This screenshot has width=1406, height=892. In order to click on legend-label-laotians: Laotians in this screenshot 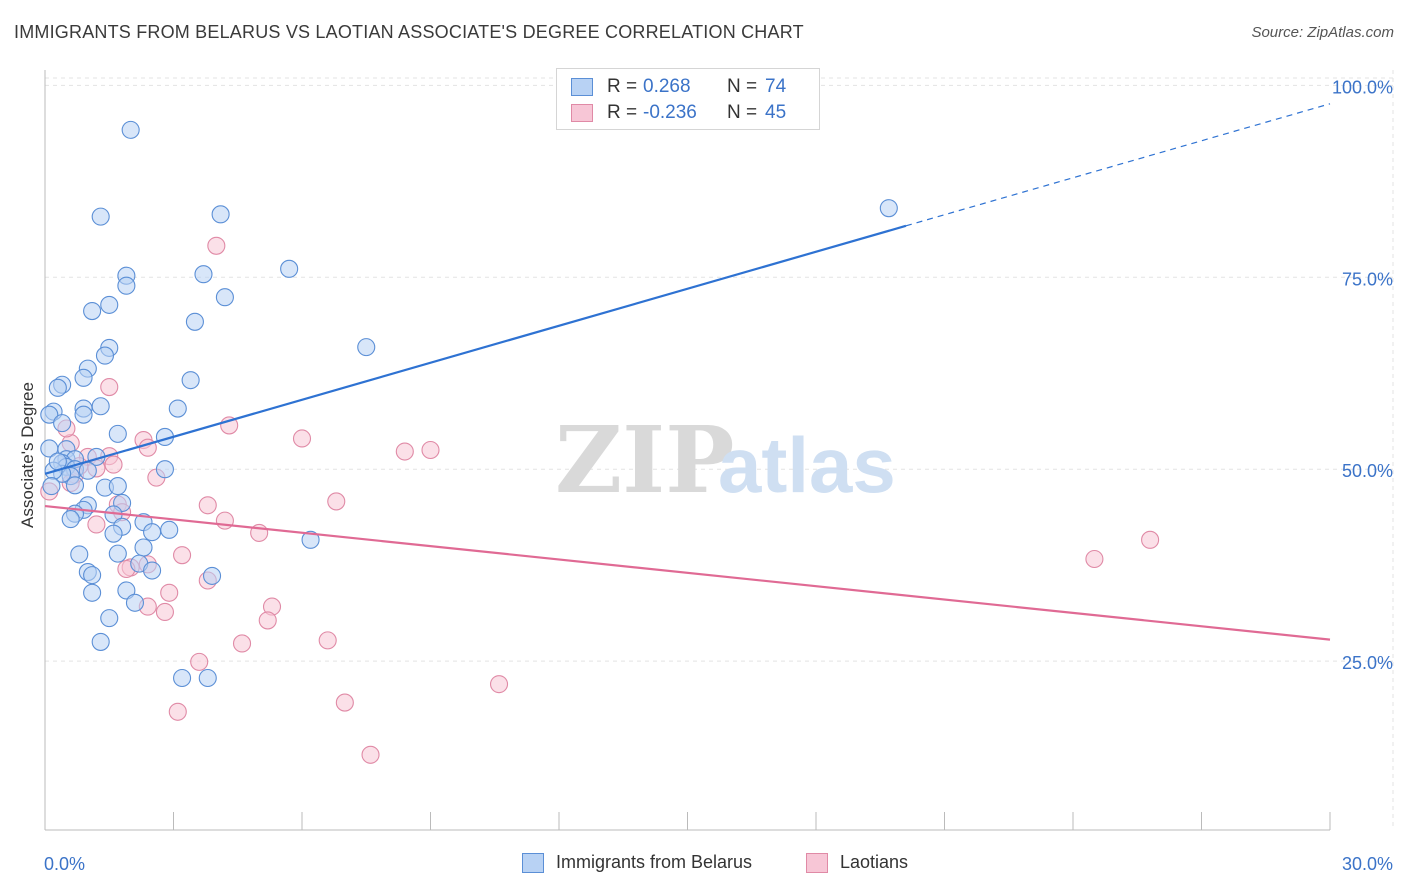, I will do `click(874, 862)`.